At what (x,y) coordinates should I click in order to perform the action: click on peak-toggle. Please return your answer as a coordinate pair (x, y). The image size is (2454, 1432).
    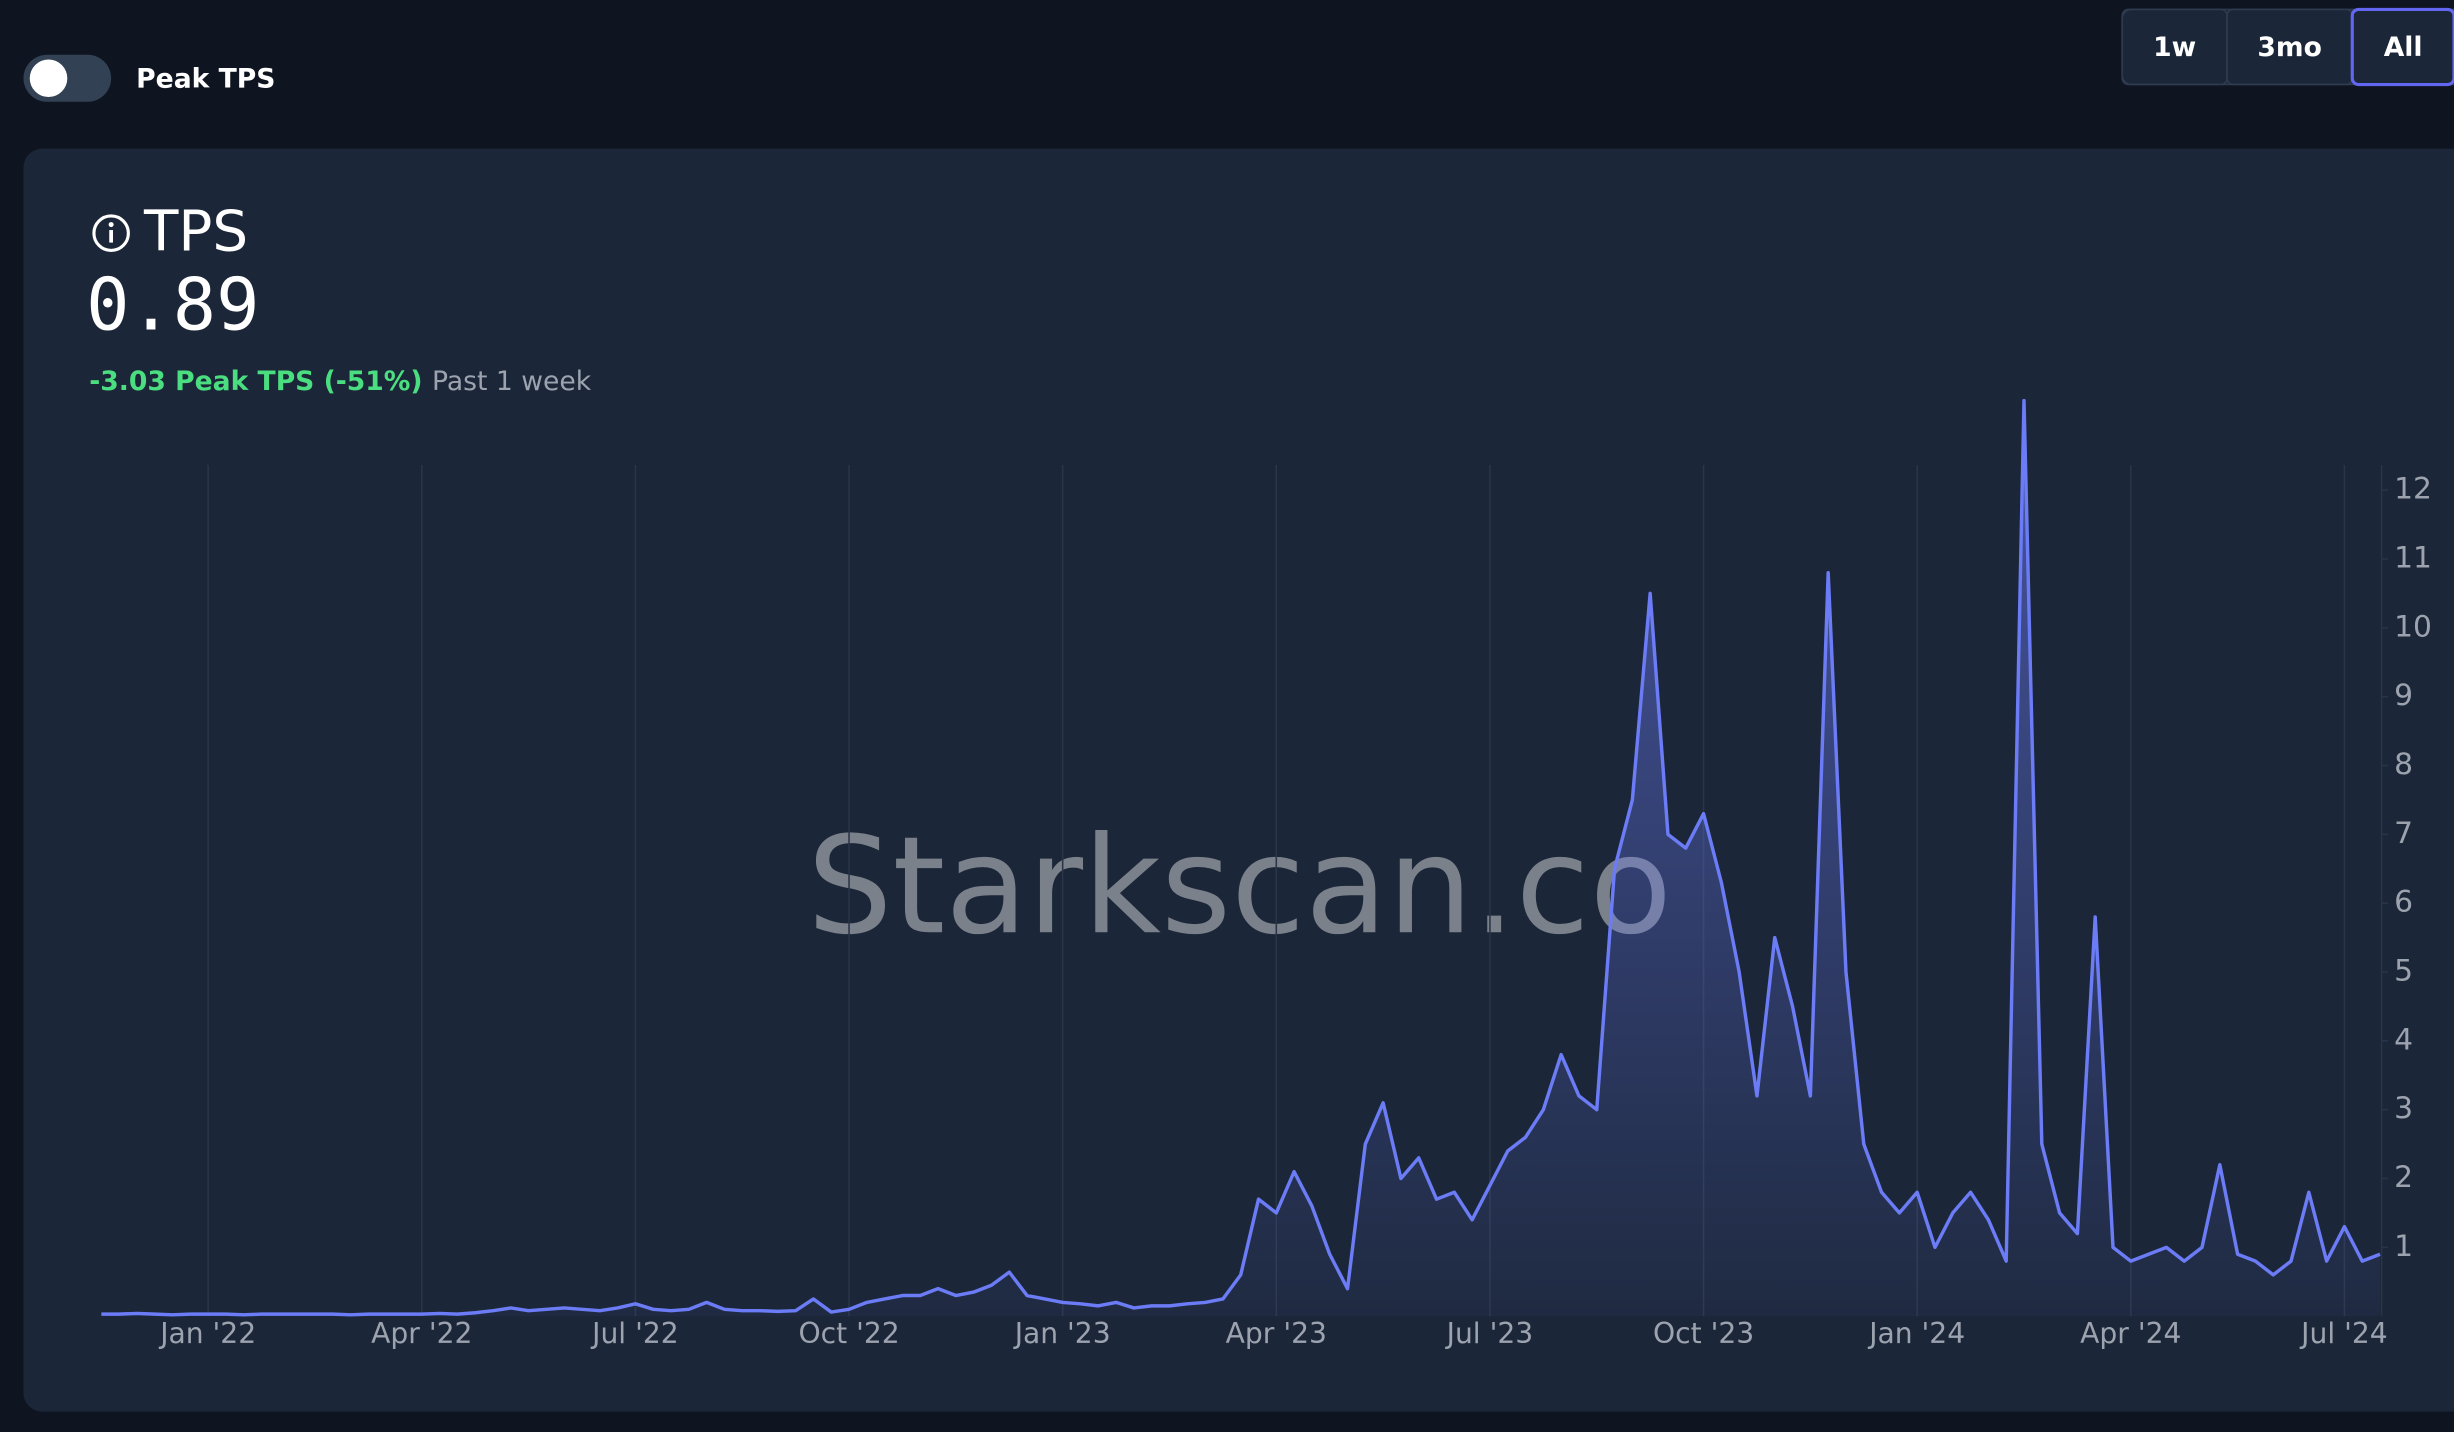
    Looking at the image, I should click on (67, 78).